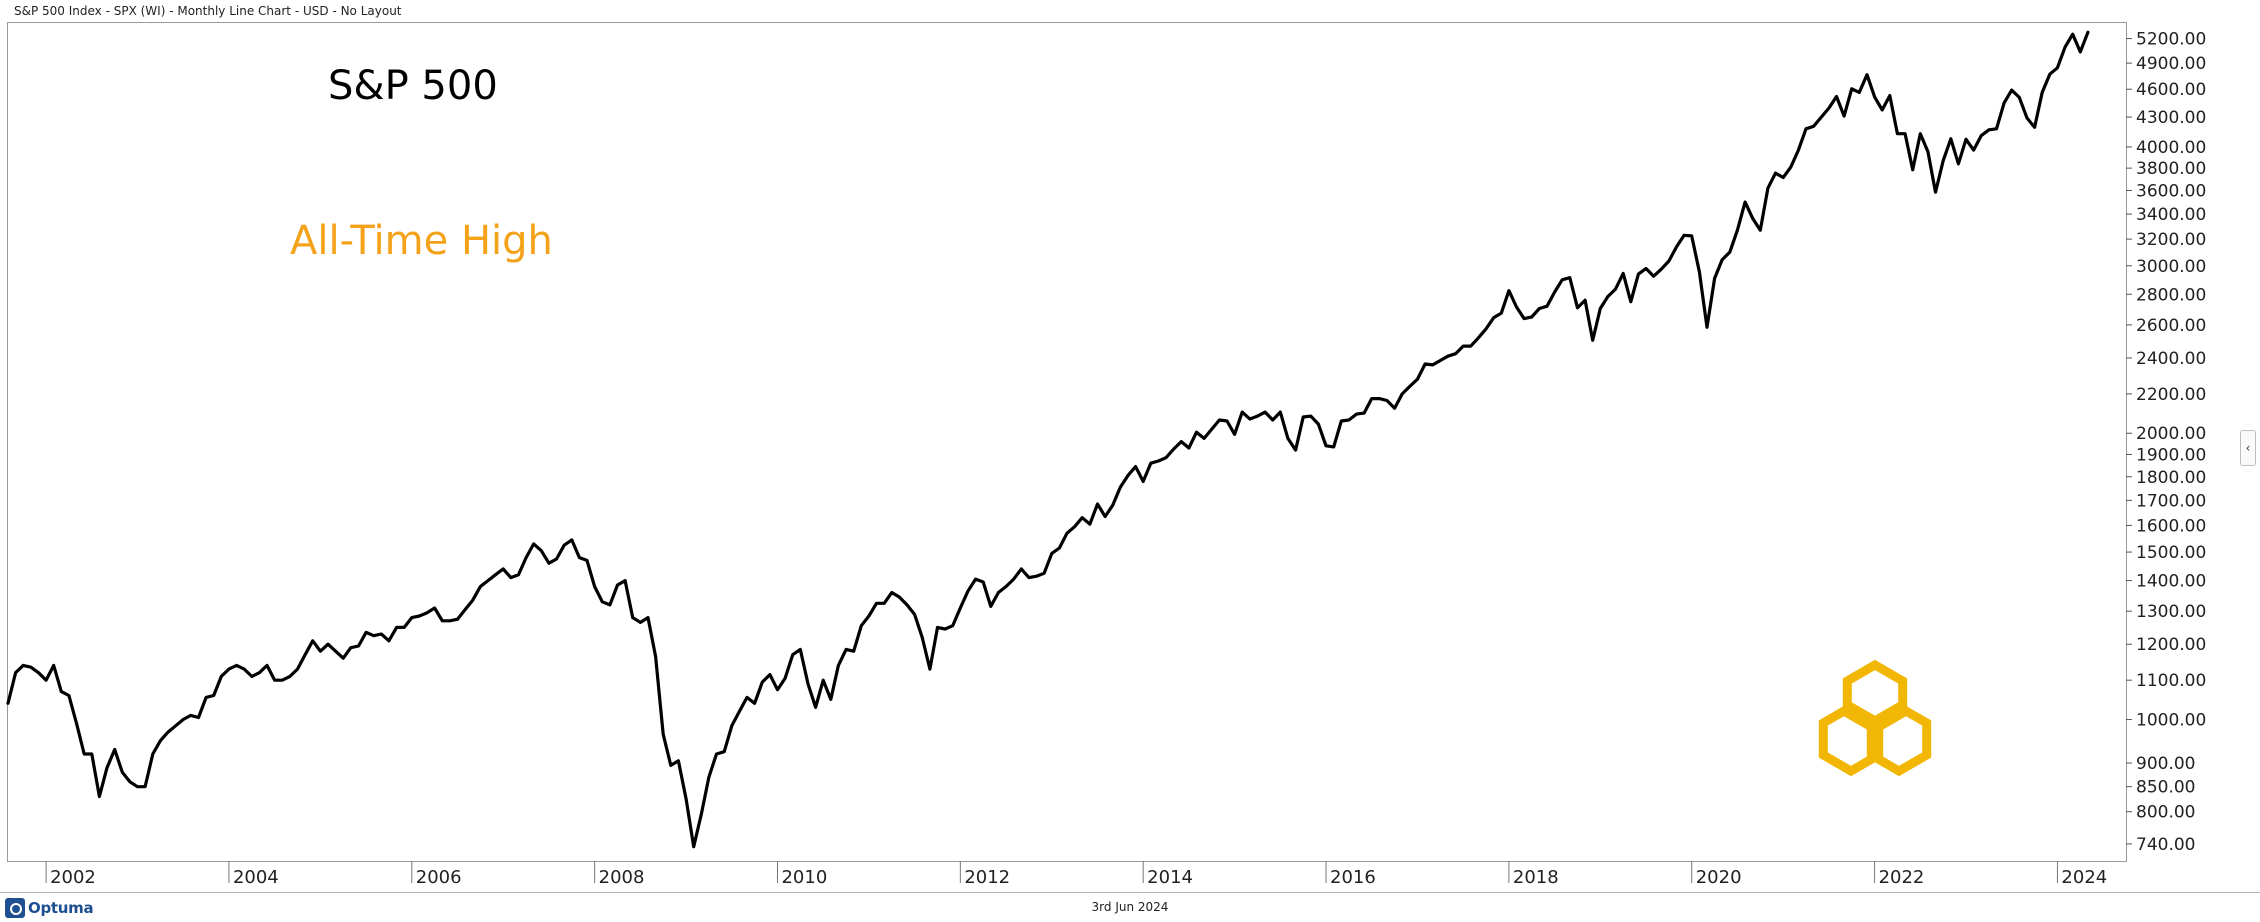 This screenshot has width=2260, height=922. I want to click on brand-logo: Optuma, so click(49, 908).